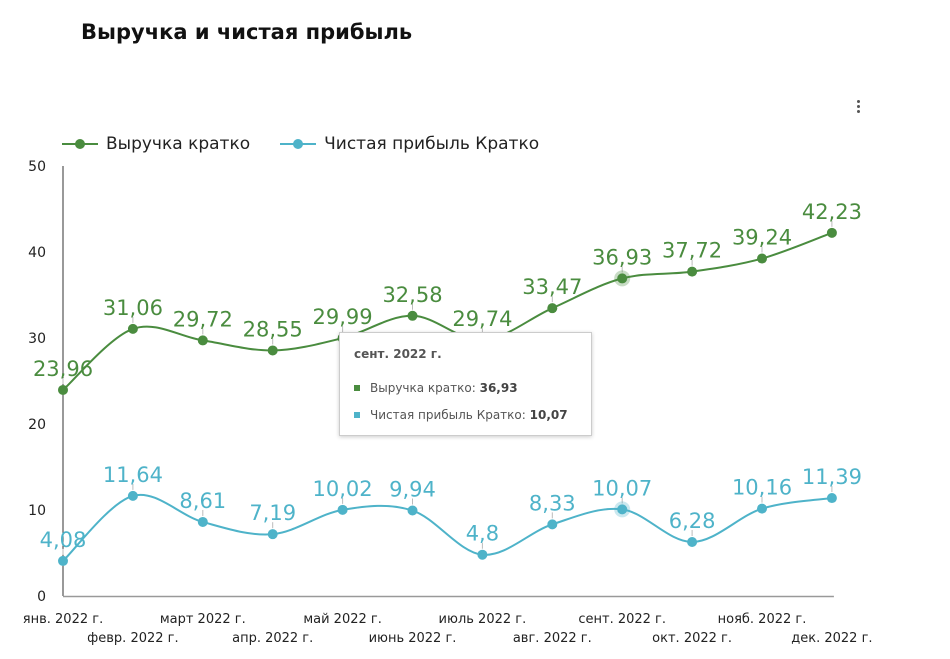 The height and width of the screenshot is (659, 950). What do you see at coordinates (425, 388) in the screenshot?
I see `tooltip-label: Выручка кратко:` at bounding box center [425, 388].